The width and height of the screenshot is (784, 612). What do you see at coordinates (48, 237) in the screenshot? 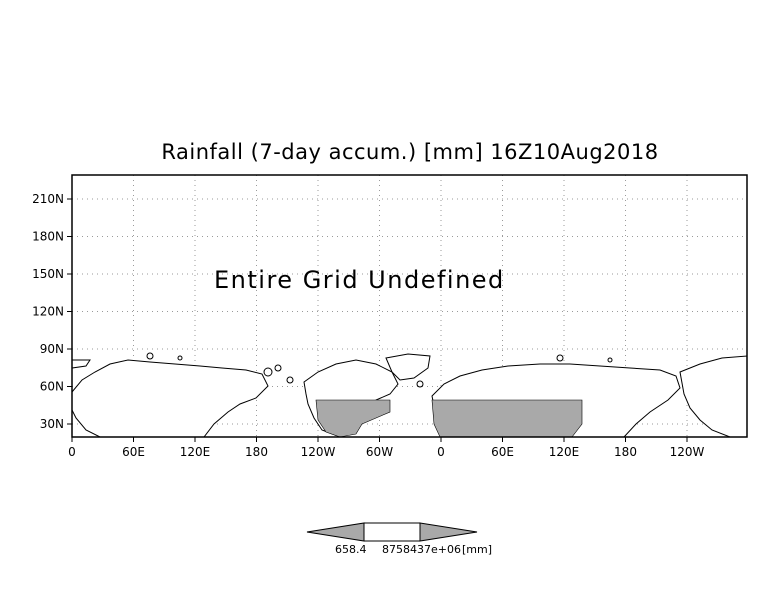
I see `y-tick-label: 180N` at bounding box center [48, 237].